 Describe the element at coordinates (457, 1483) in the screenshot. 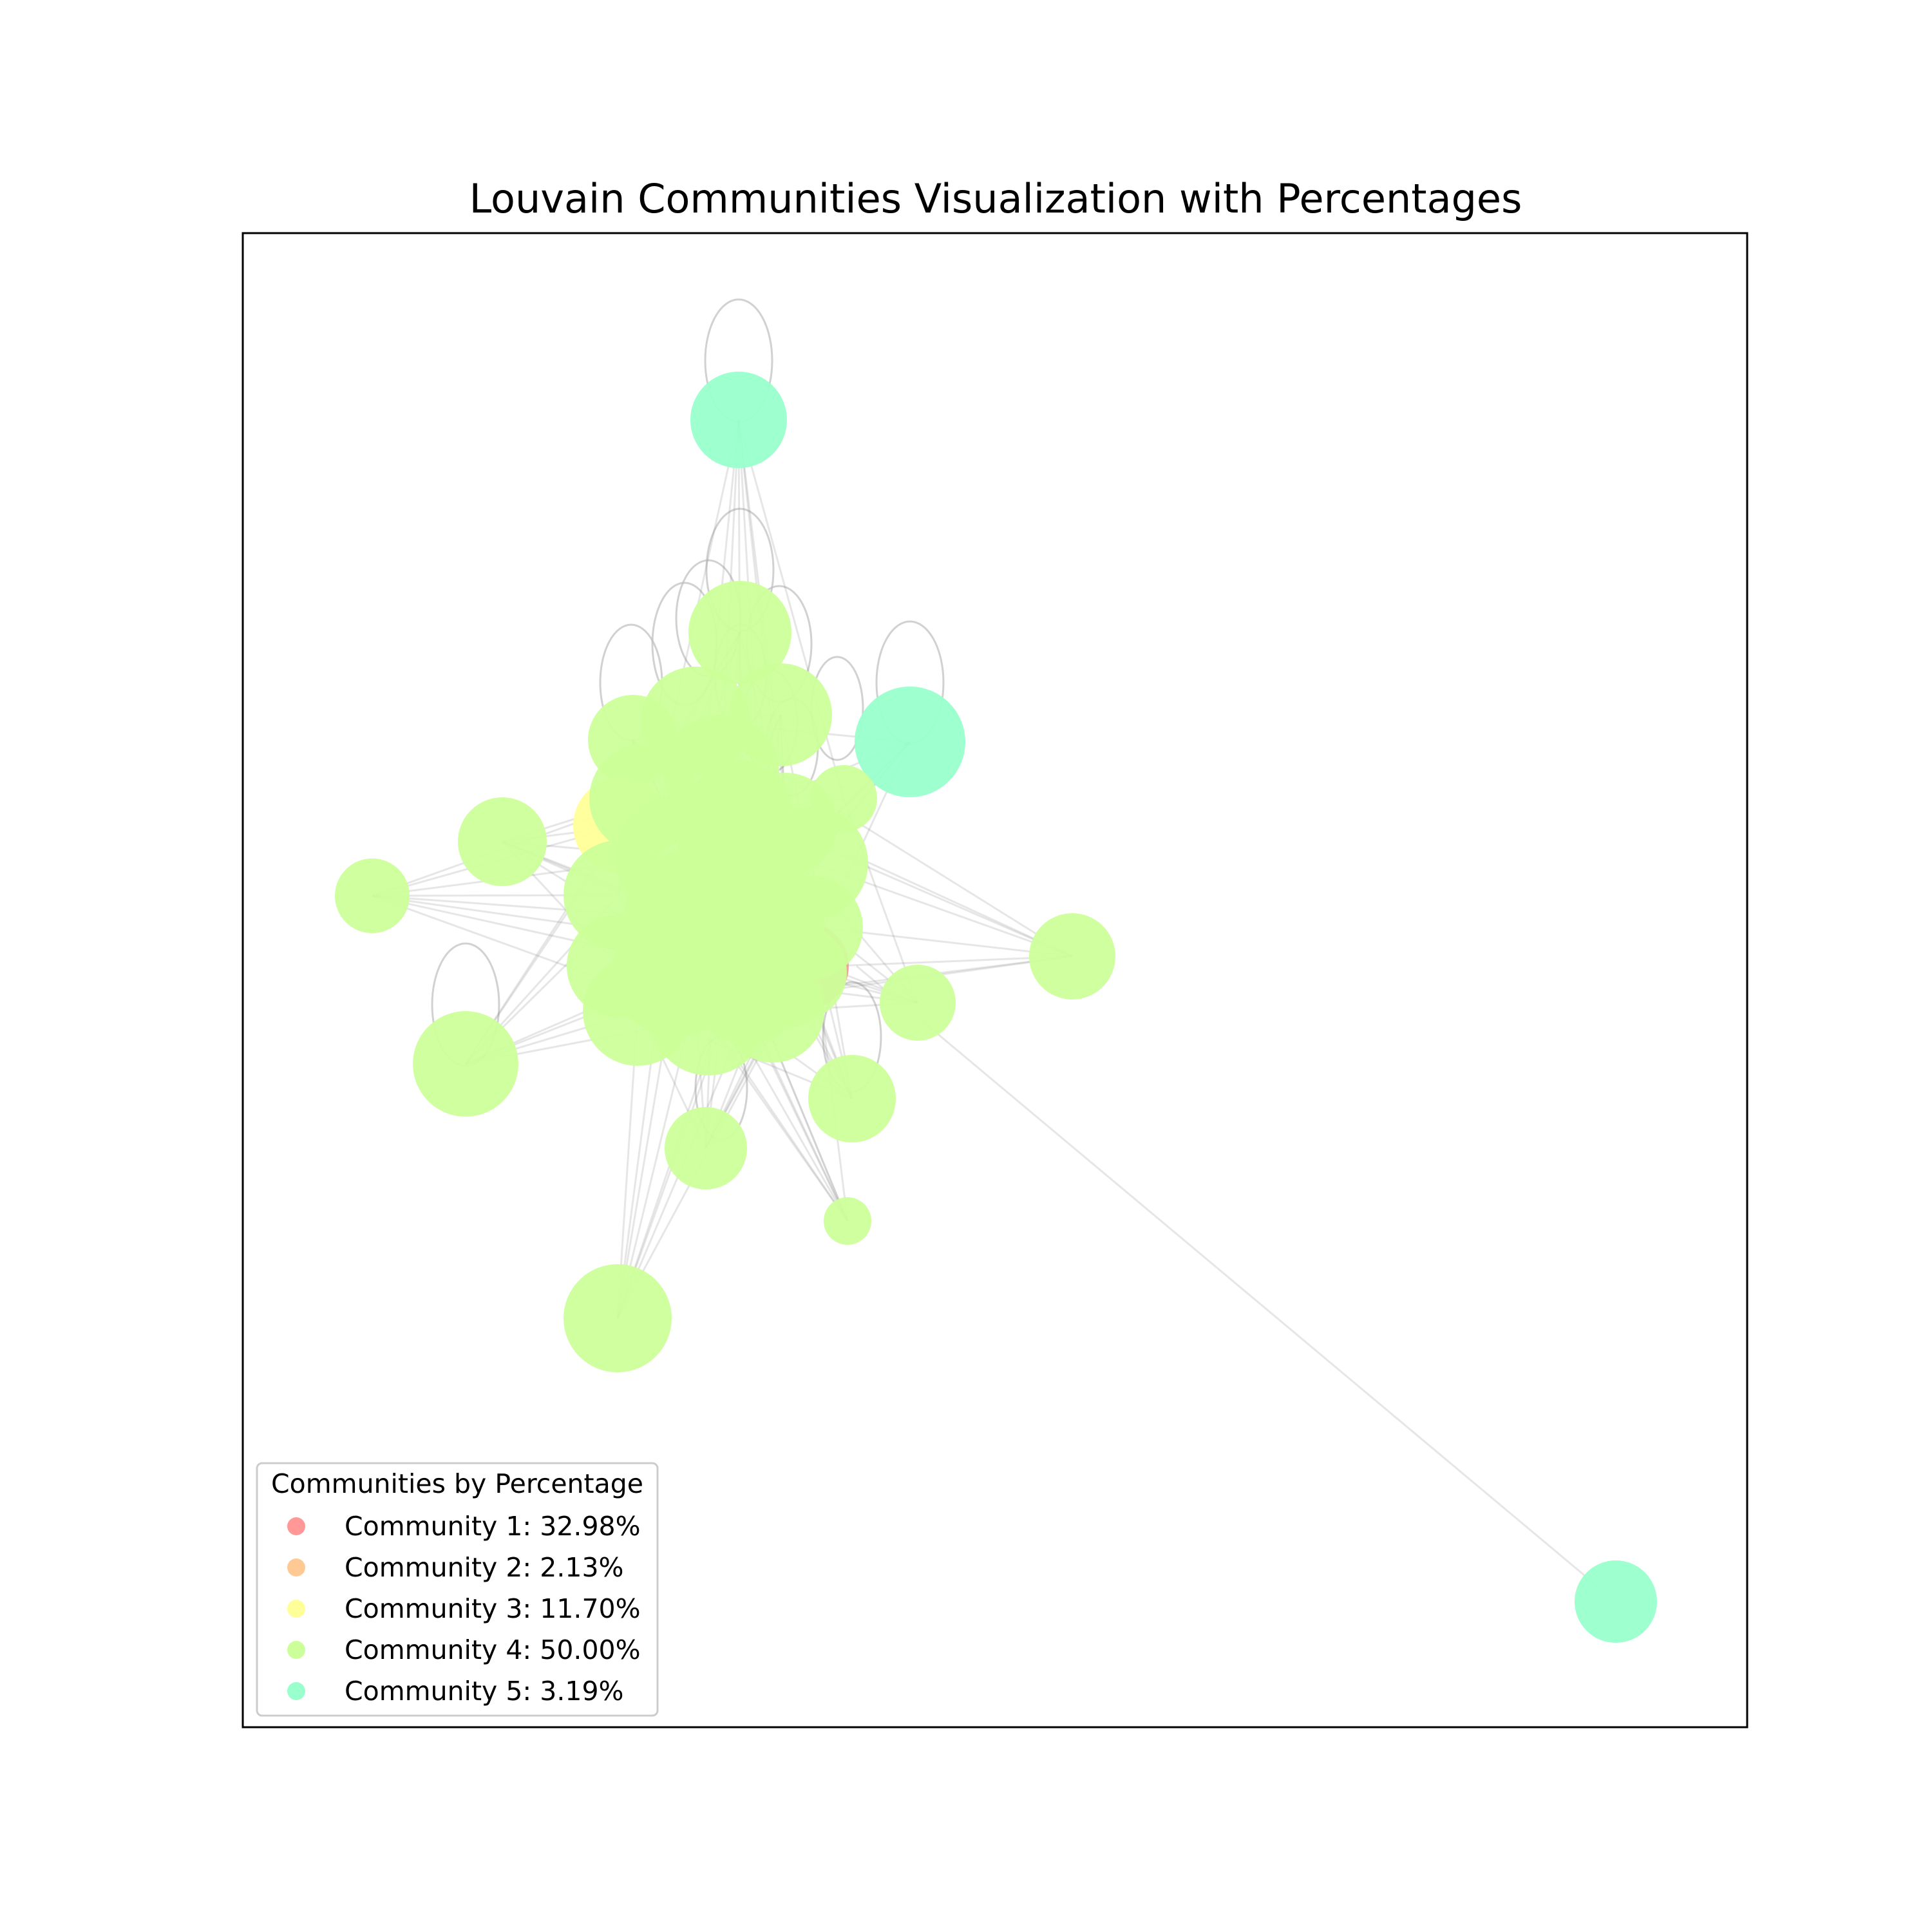

I see `legend-title: Communities by Percentage` at that location.